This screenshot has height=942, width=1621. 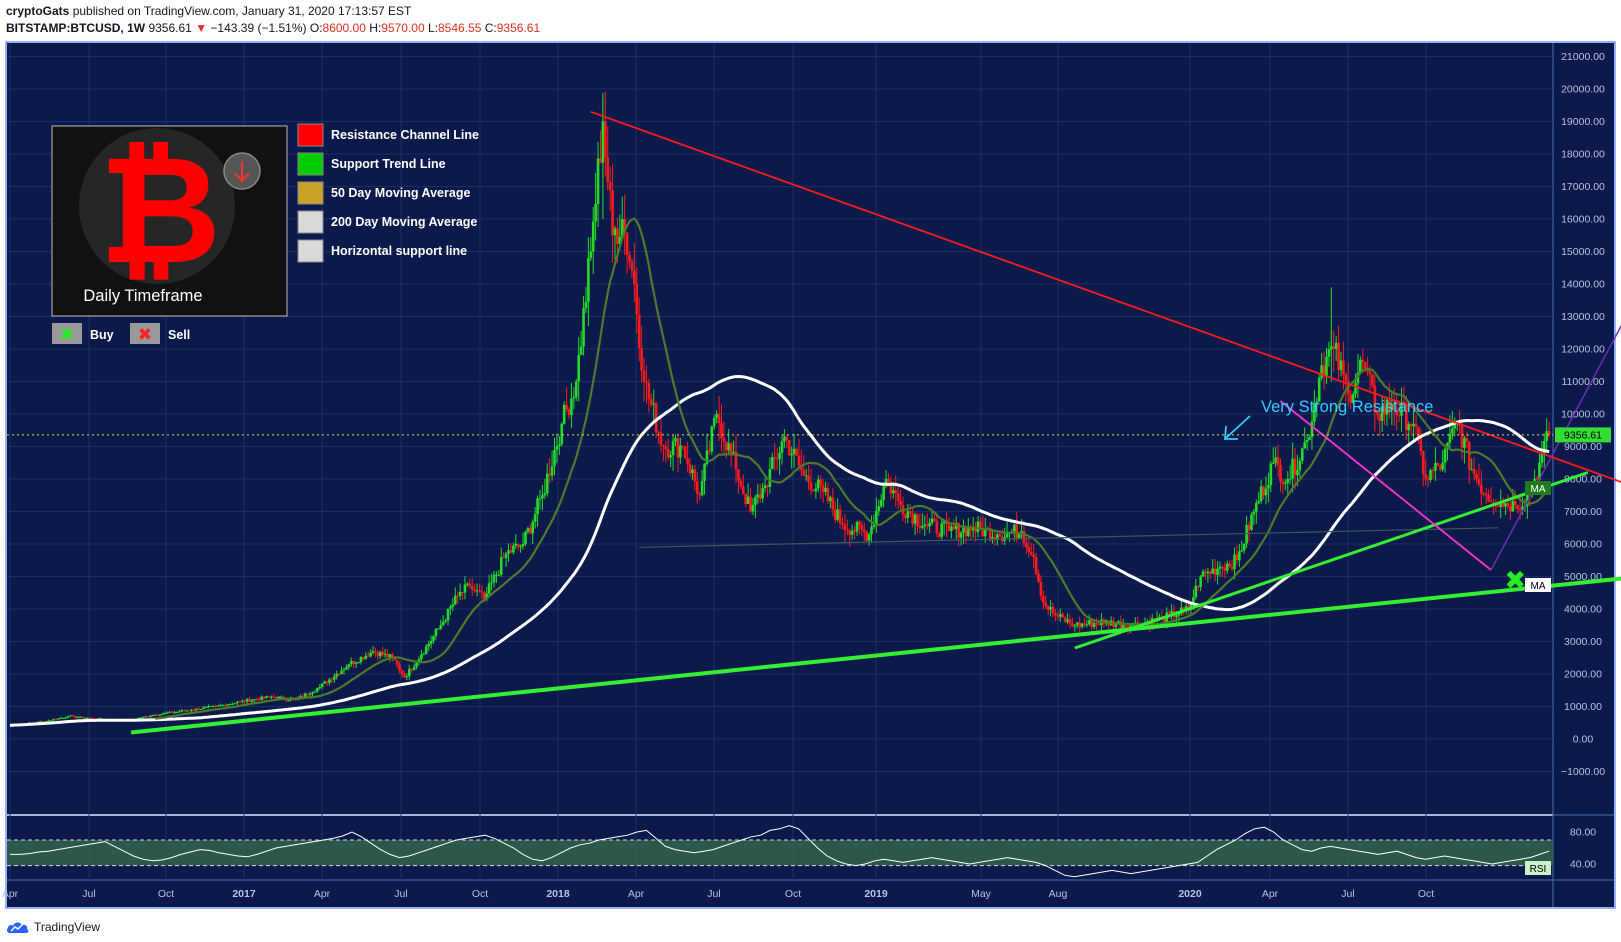 I want to click on falling-wedge-line, so click(x=1385, y=485).